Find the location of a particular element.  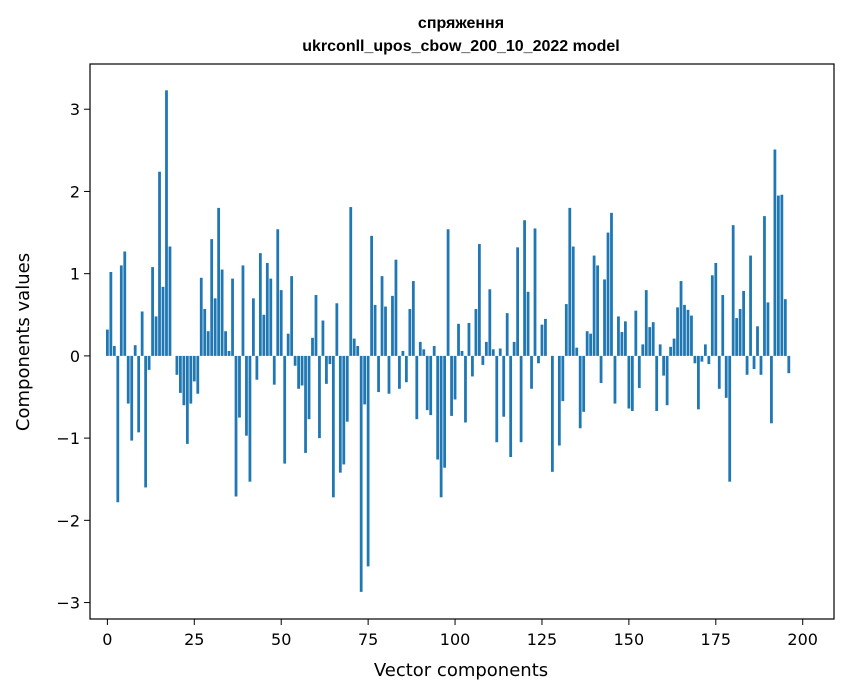

x-tick-label: 75 is located at coordinates (368, 639).